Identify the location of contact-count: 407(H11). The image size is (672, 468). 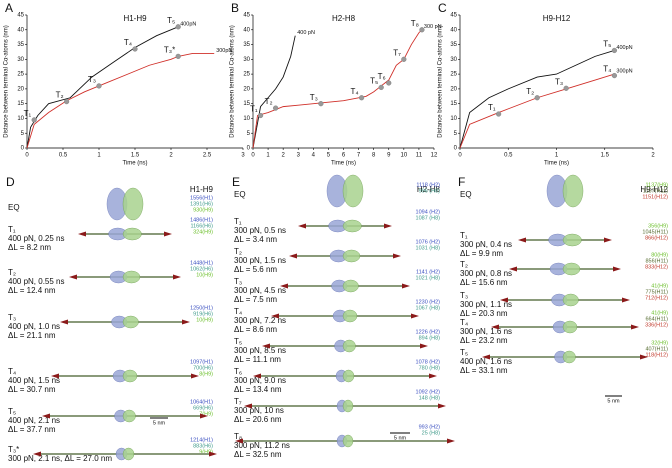
(656, 349).